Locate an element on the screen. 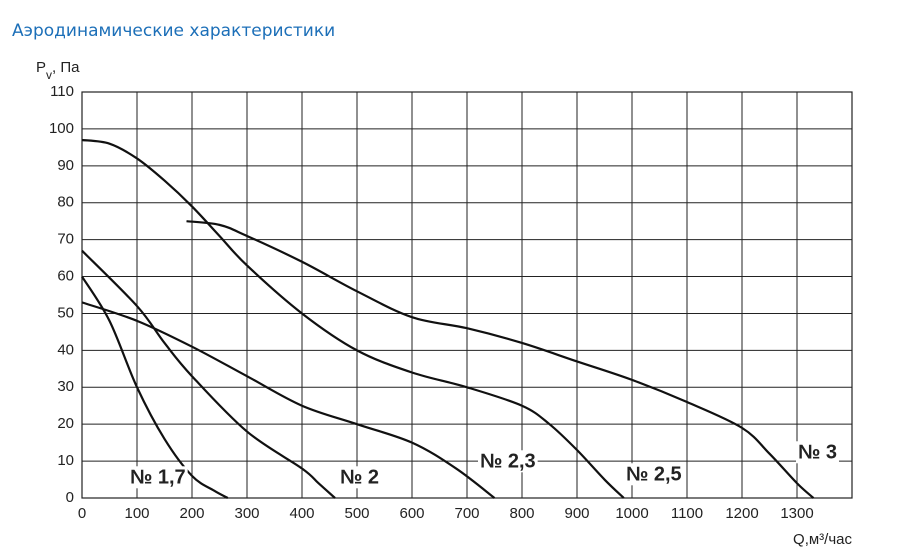 The image size is (900, 556). x-tick-label: 0 is located at coordinates (82, 513).